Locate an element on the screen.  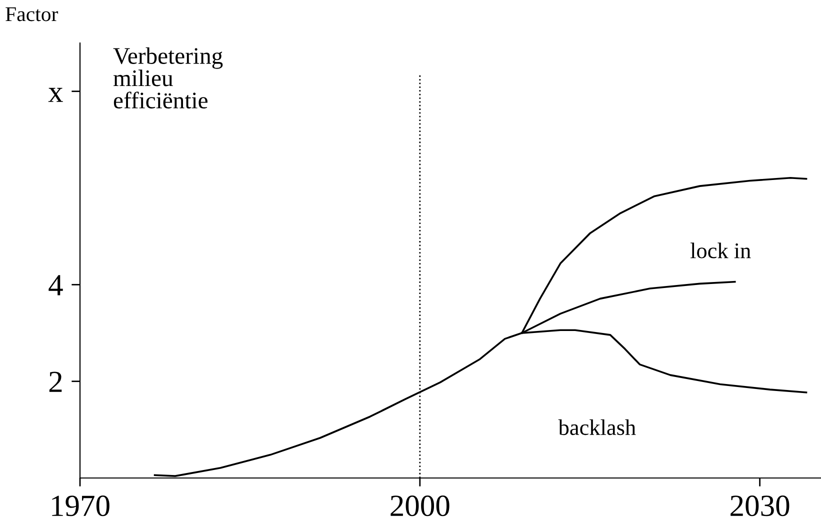
y-tick-label: x is located at coordinates (55, 95).